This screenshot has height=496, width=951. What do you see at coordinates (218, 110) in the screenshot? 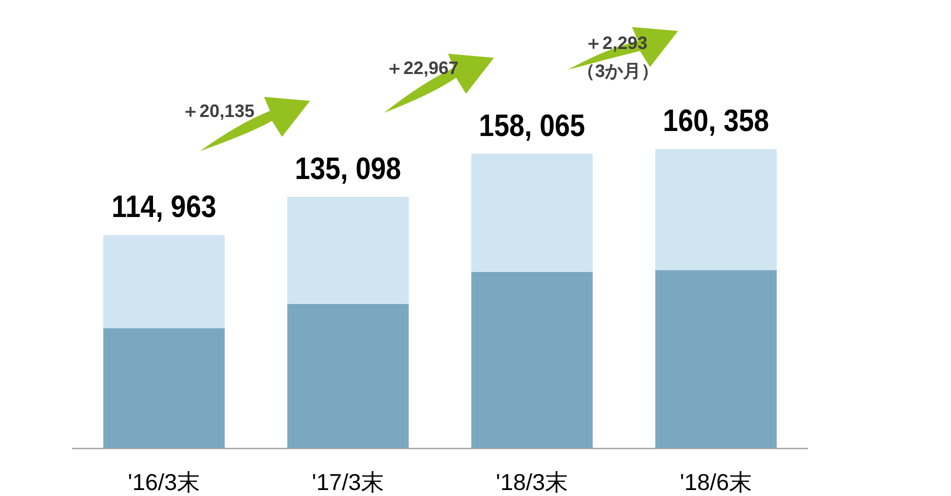
I see `text: ＋20,135` at bounding box center [218, 110].